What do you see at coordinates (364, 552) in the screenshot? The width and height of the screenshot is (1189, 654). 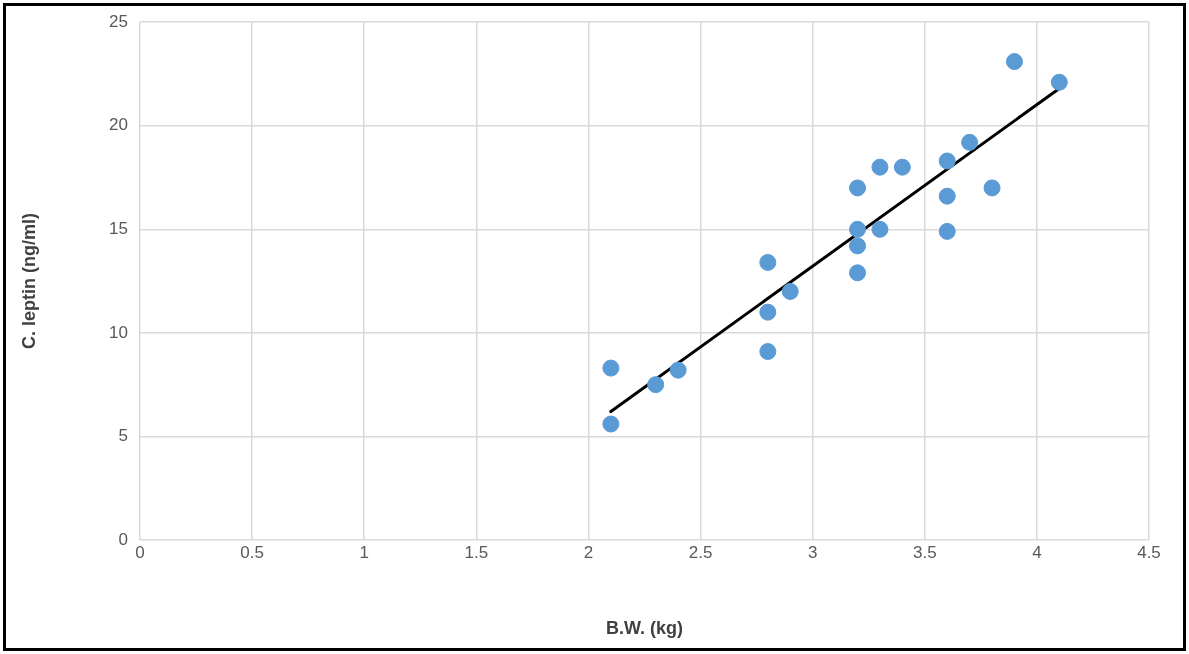 I see `x-tick-label: 1` at bounding box center [364, 552].